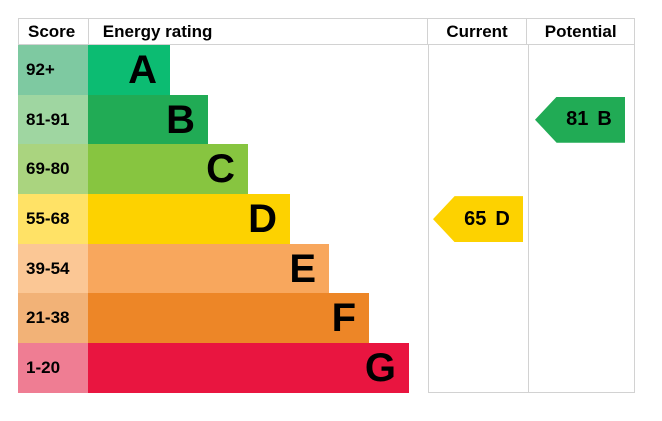 The image size is (662, 421). Describe the element at coordinates (228, 318) in the screenshot. I see `band-bar-f: F` at that location.